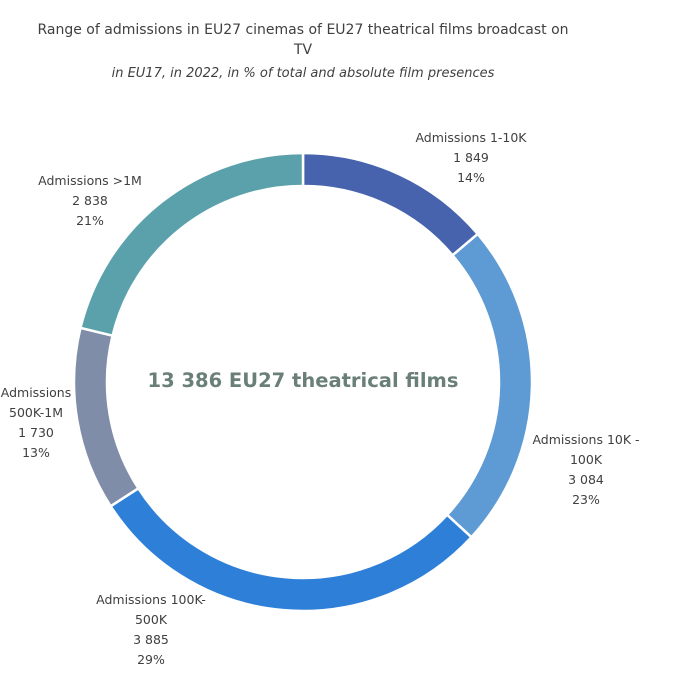 The image size is (687, 674). What do you see at coordinates (586, 479) in the screenshot?
I see `slice-value-label: 3 084` at bounding box center [586, 479].